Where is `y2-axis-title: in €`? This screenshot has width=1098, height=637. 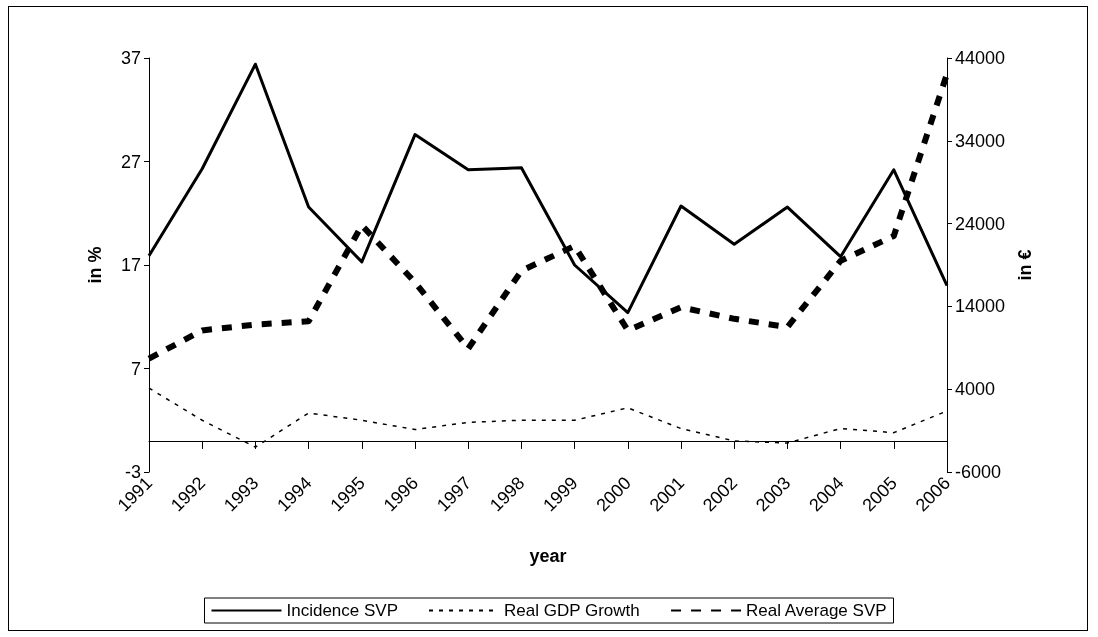 y2-axis-title: in € is located at coordinates (1024, 265).